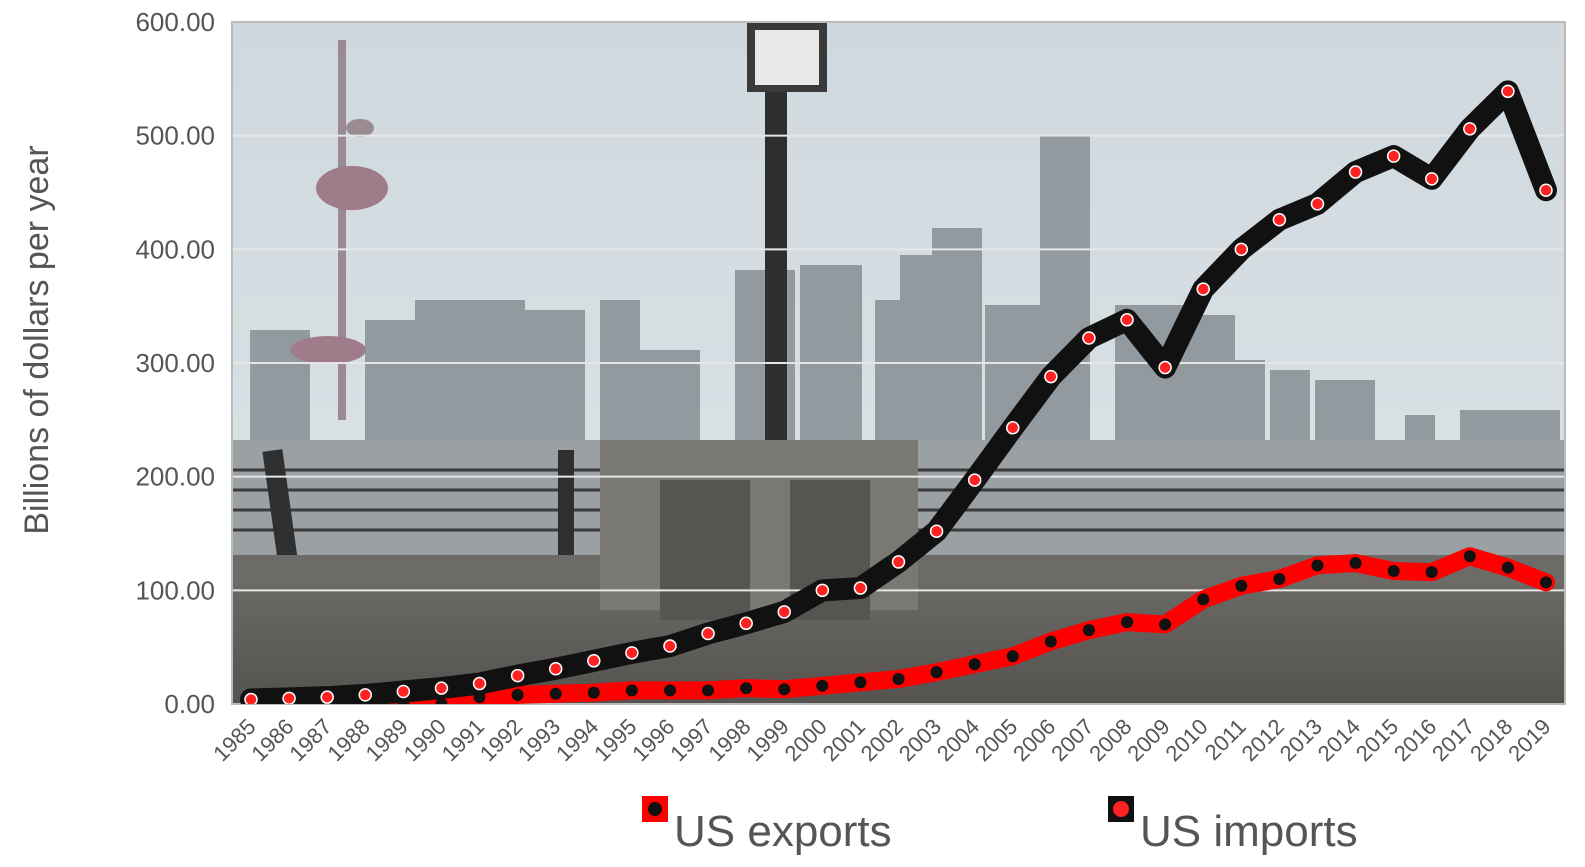 Image resolution: width=1585 pixels, height=867 pixels. What do you see at coordinates (996, 740) in the screenshot?
I see `x-tick-label: 2005` at bounding box center [996, 740].